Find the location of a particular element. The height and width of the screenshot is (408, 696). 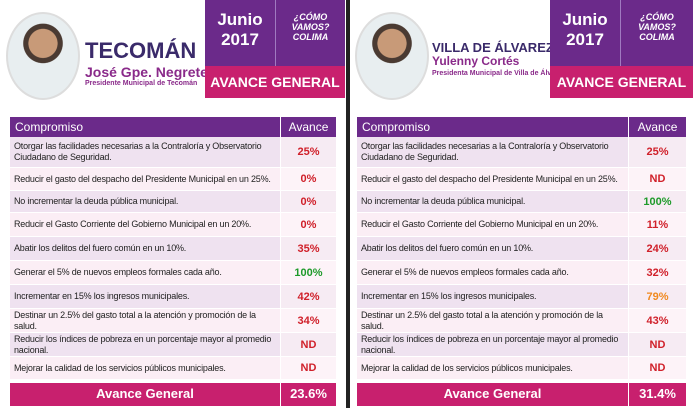

official-name: Yulenny Cortés is located at coordinates (476, 61).